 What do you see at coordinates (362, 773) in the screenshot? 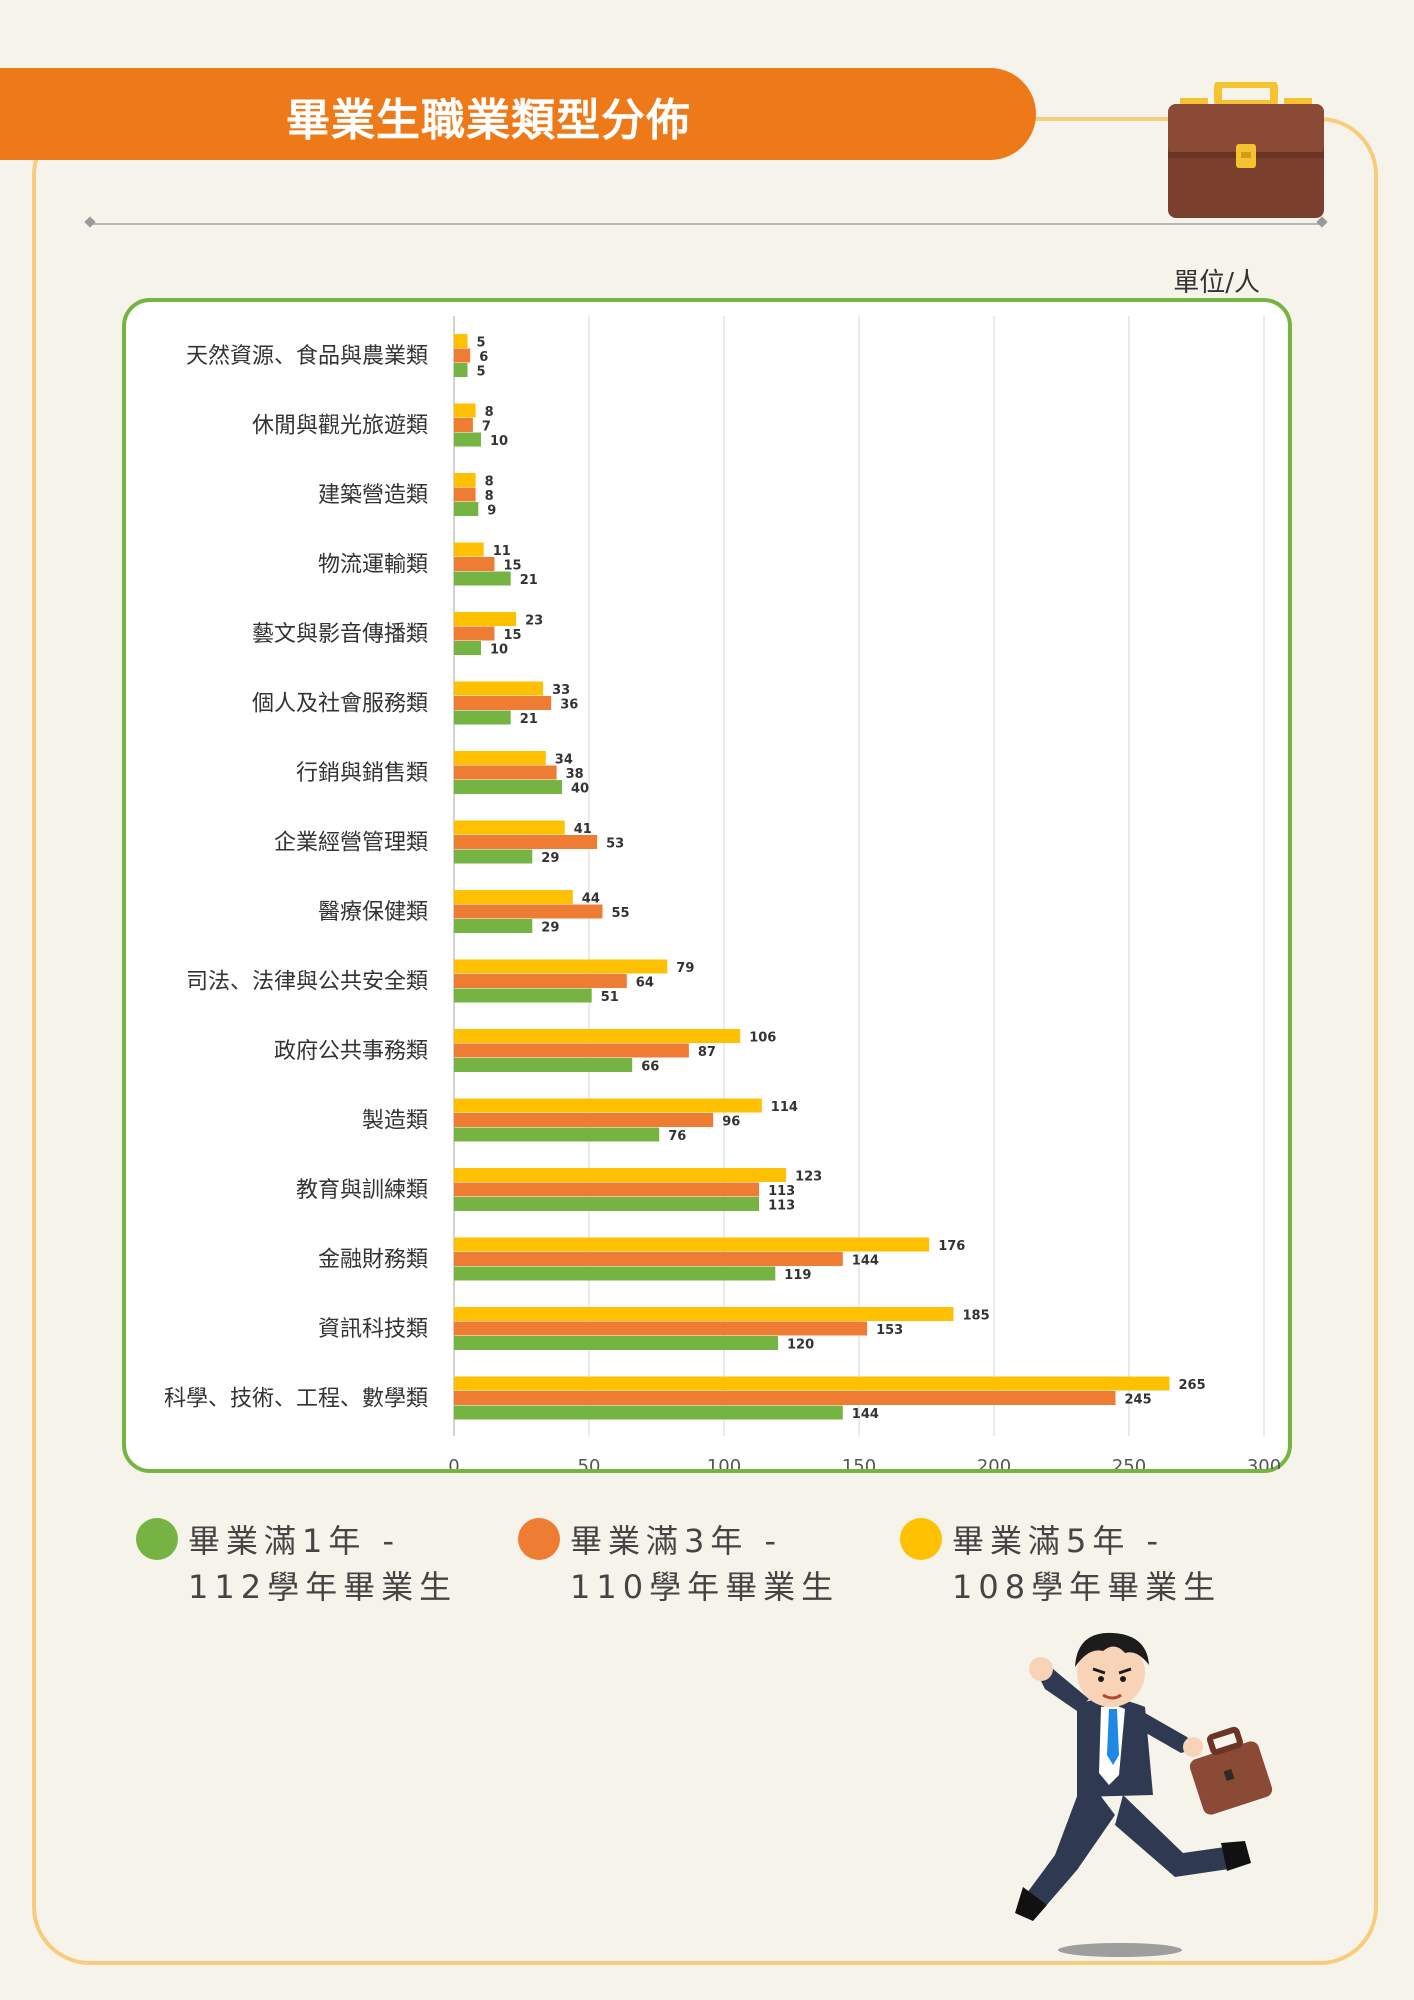
I see `category-label: 行銷與銷售類` at bounding box center [362, 773].